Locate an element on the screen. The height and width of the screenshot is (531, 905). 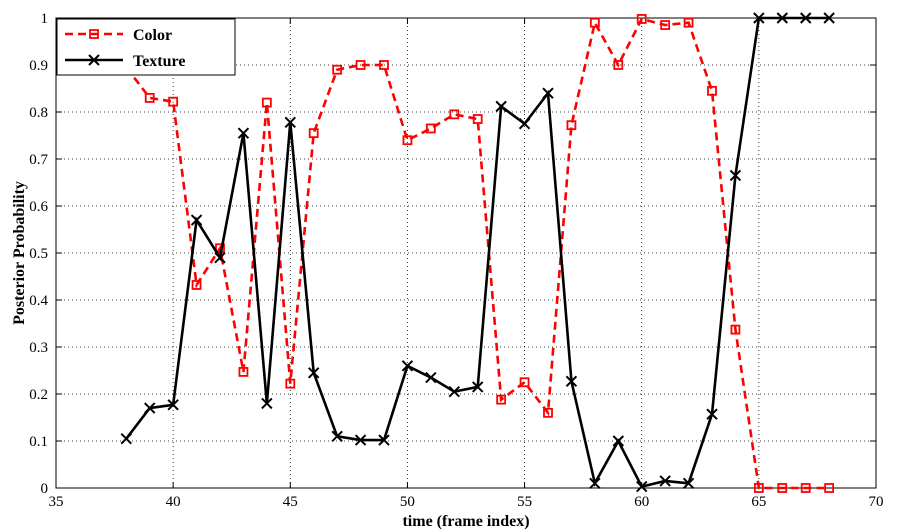
x-tick-label: 70 is located at coordinates (876, 502).